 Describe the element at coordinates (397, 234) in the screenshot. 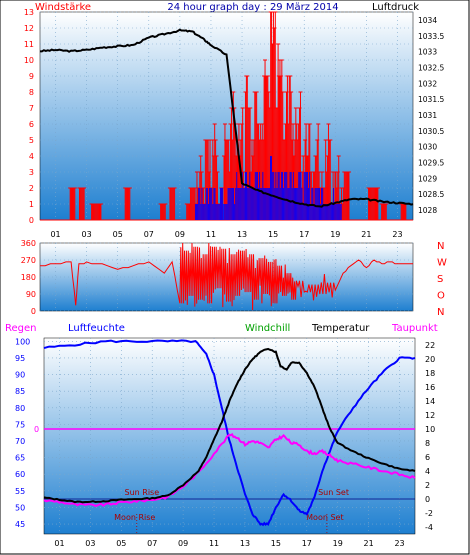

I see `hour-tick-label: 23` at that location.